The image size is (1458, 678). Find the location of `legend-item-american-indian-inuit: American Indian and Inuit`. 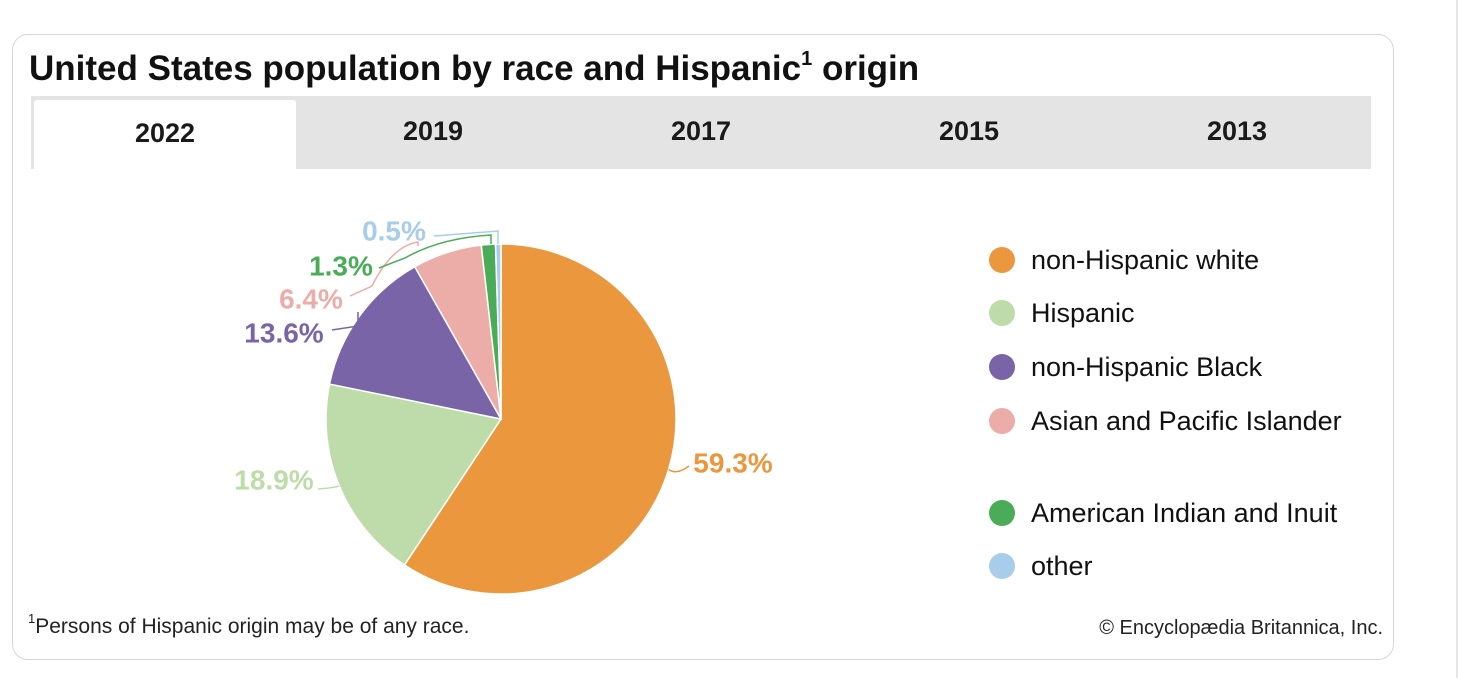

legend-item-american-indian-inuit: American Indian and Inuit is located at coordinates (1190, 515).